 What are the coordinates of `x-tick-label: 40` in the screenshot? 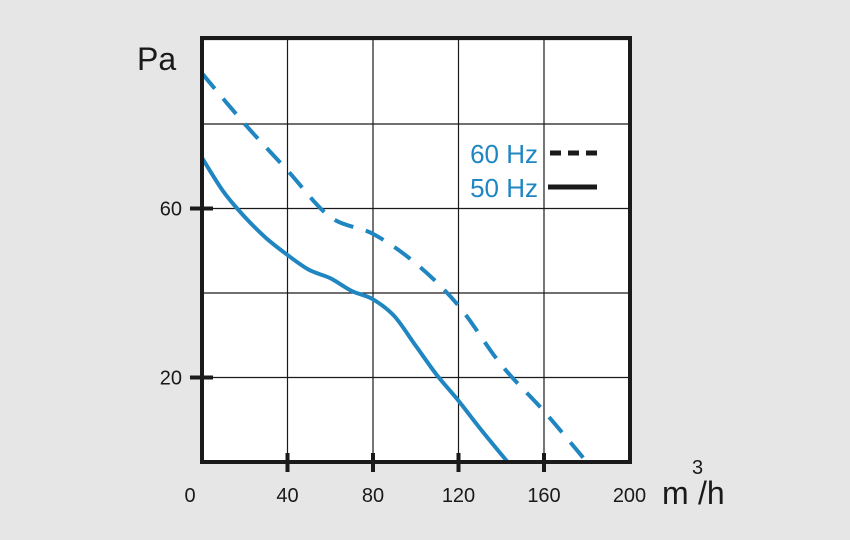 It's located at (287, 496).